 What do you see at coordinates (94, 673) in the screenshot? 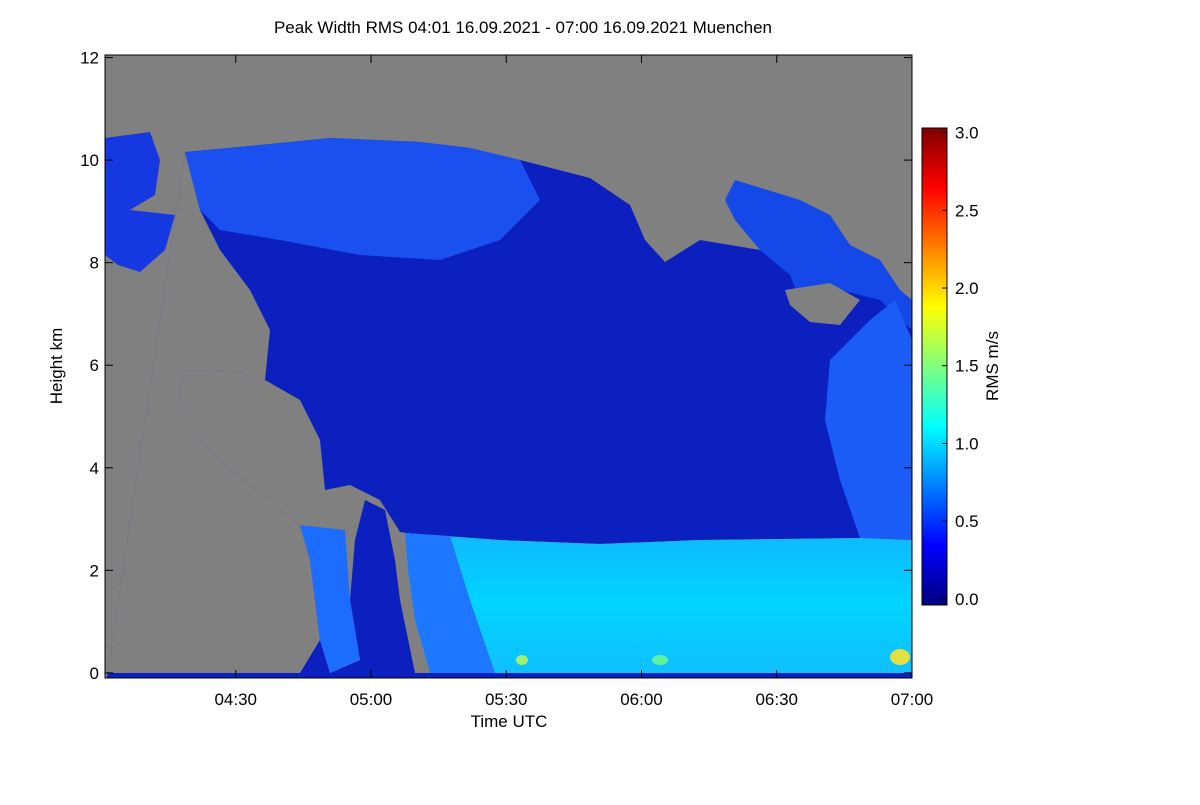
I see `y-tick-label: 0` at bounding box center [94, 673].